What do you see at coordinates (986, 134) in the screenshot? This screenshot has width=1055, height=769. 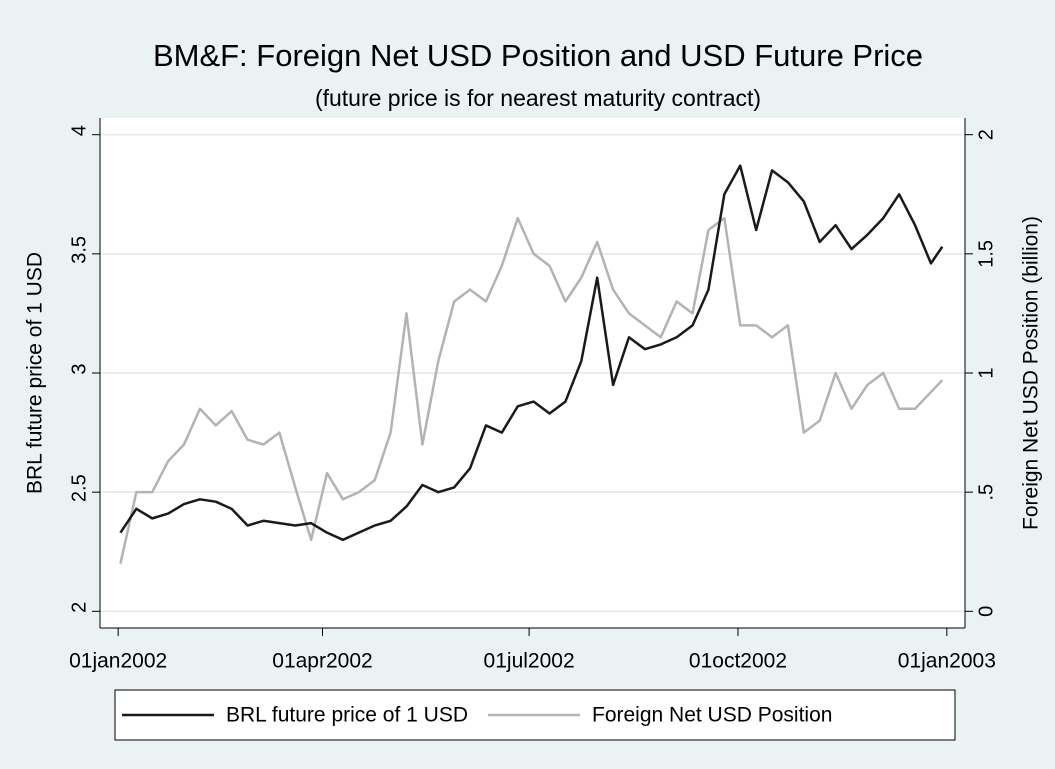 I see `y2-tick-label: 2` at bounding box center [986, 134].